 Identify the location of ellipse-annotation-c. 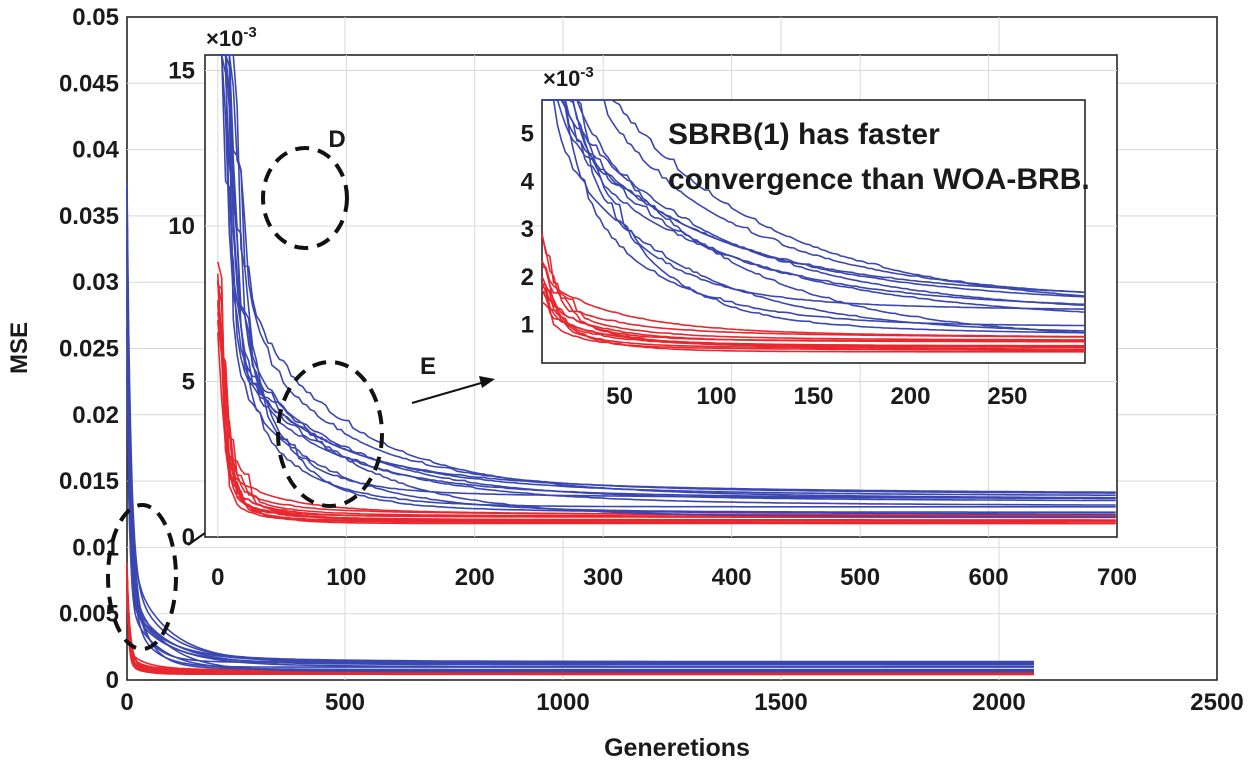
(142, 577).